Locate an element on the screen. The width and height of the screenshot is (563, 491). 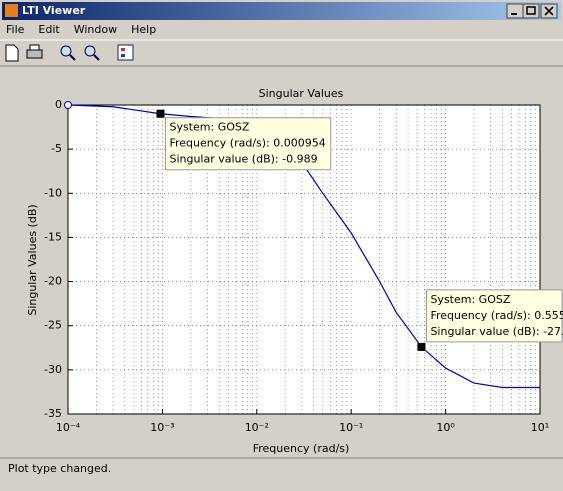
zoom-out-handle is located at coordinates (96, 57).